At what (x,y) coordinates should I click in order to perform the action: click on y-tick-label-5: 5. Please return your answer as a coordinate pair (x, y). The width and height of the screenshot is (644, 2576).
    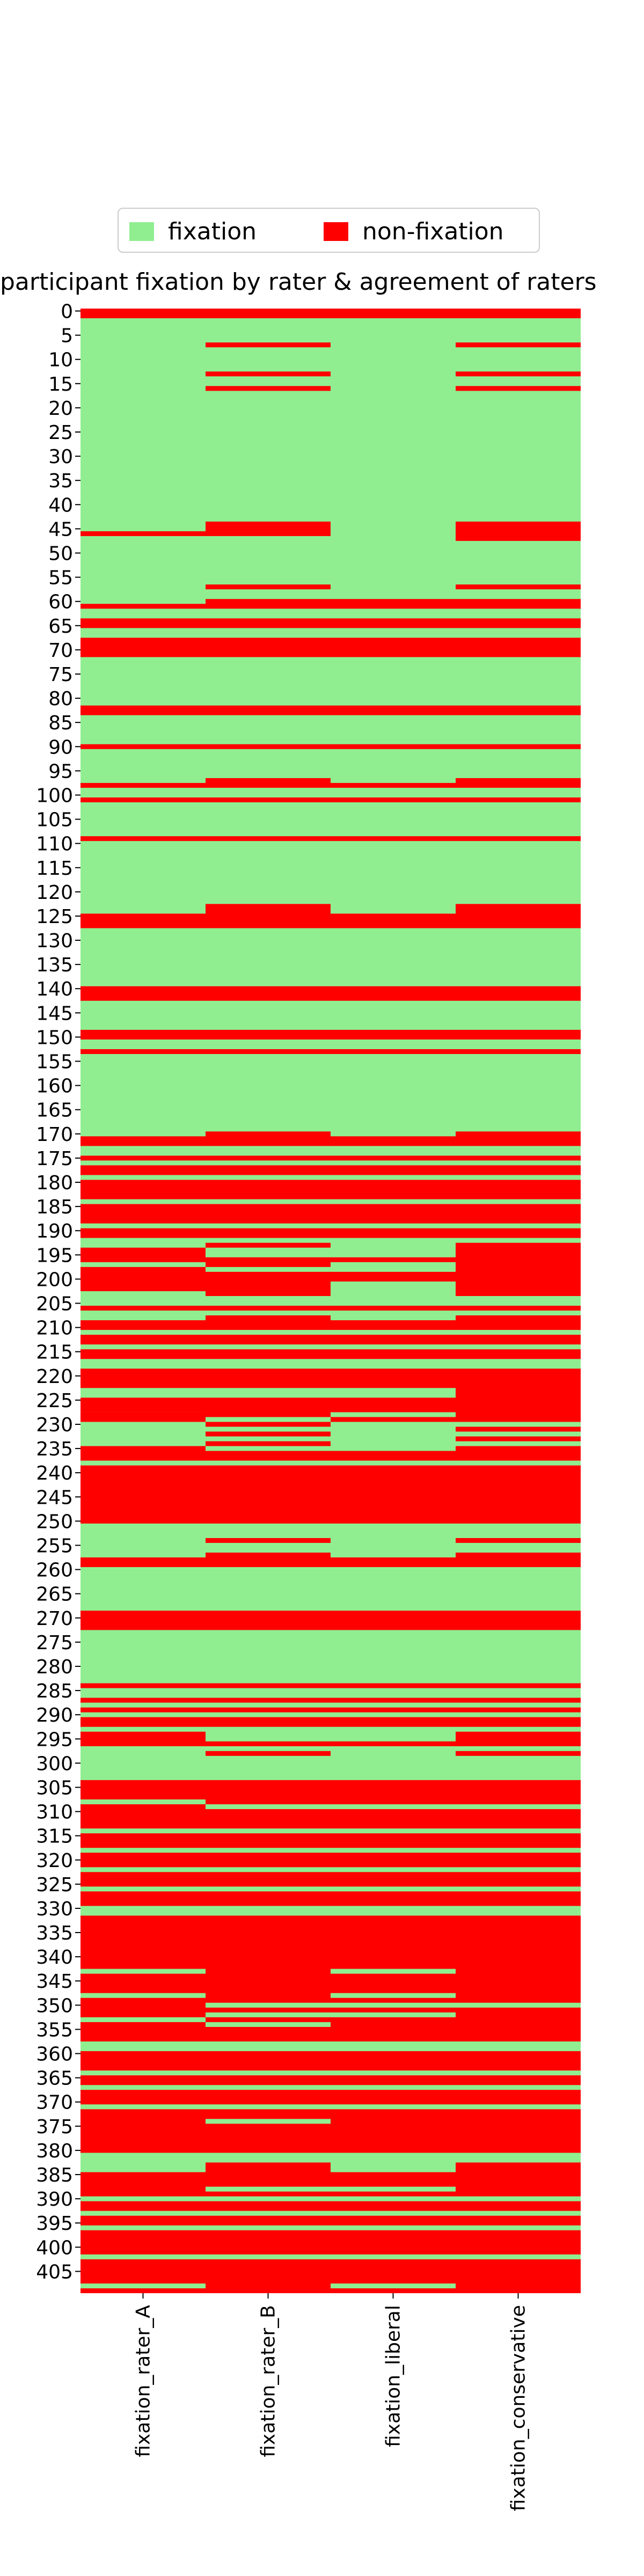
    Looking at the image, I should click on (67, 336).